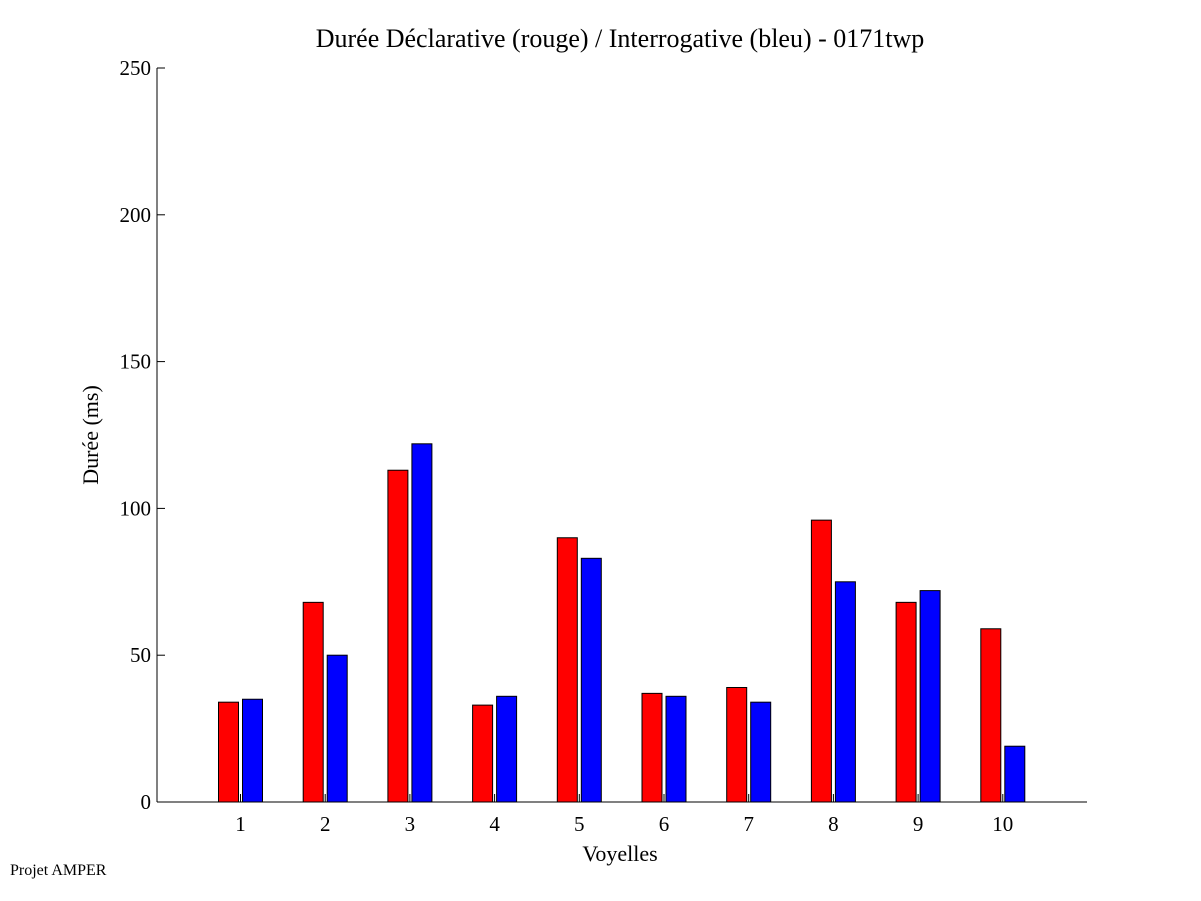 The width and height of the screenshot is (1201, 901). What do you see at coordinates (140, 655) in the screenshot?
I see `y-tick-label: 50` at bounding box center [140, 655].